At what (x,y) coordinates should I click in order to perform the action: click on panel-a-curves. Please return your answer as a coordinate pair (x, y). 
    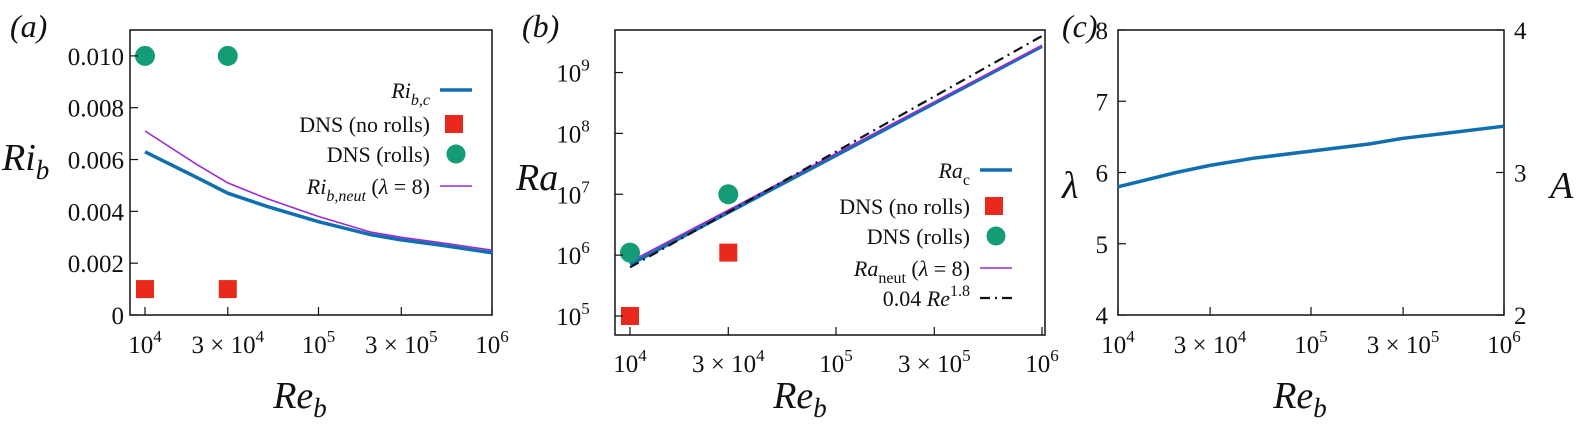
    Looking at the image, I should click on (314, 172).